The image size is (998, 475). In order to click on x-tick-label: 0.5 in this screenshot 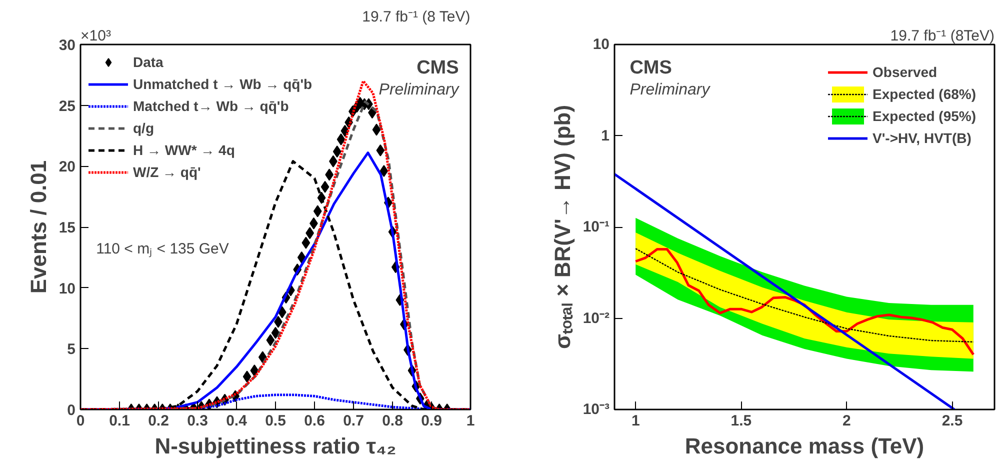, I will do `click(275, 421)`.